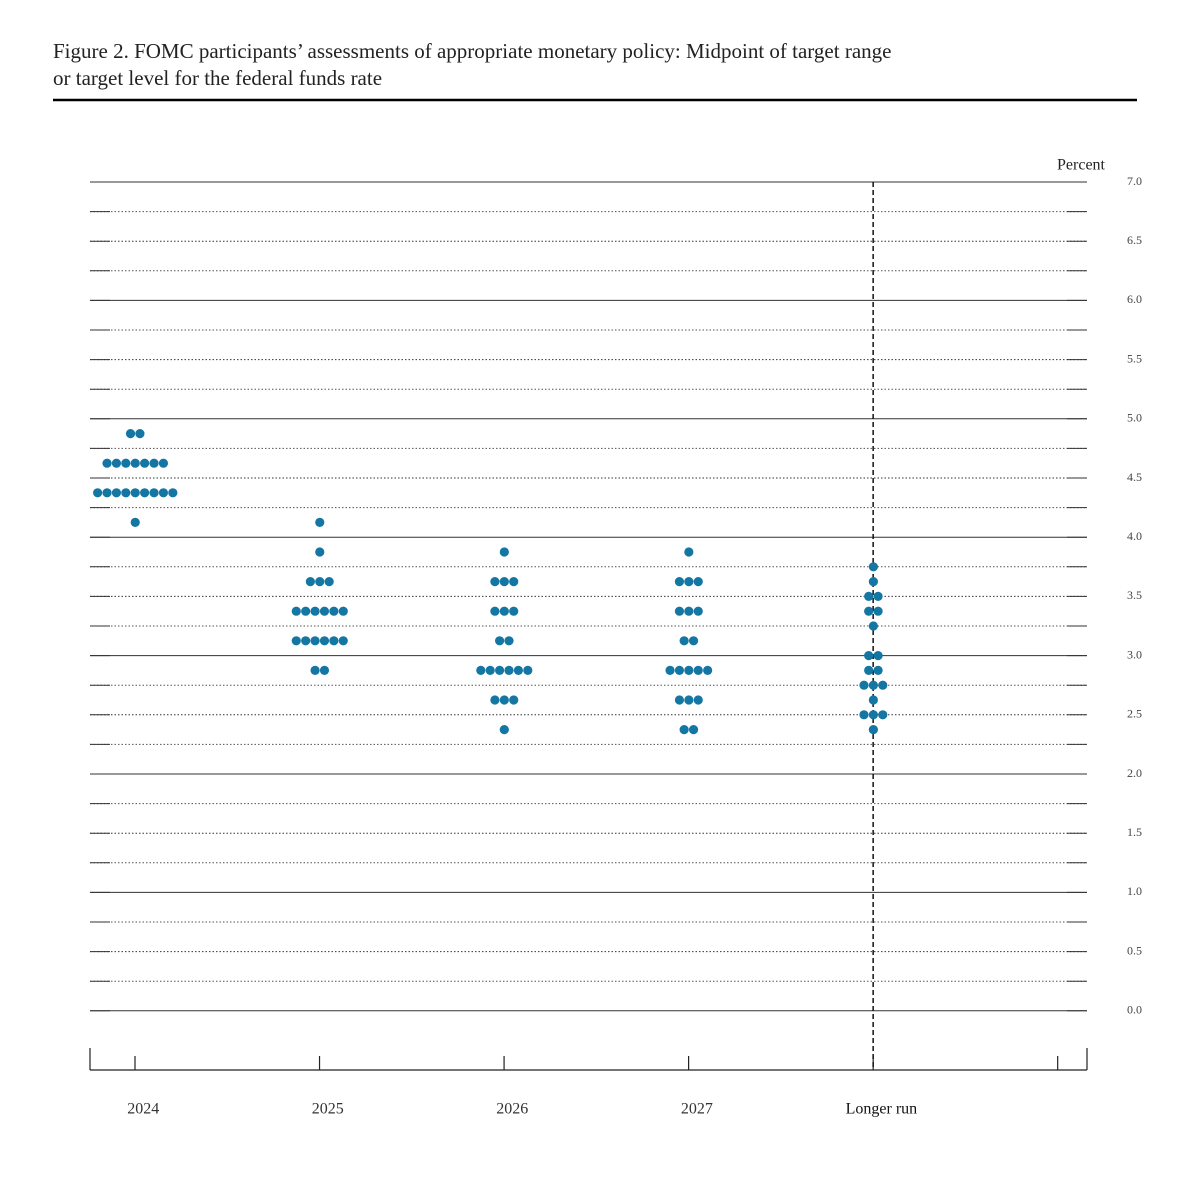 This screenshot has width=1200, height=1186. Describe the element at coordinates (1134, 654) in the screenshot. I see `y-tick-label: 3.0` at that location.